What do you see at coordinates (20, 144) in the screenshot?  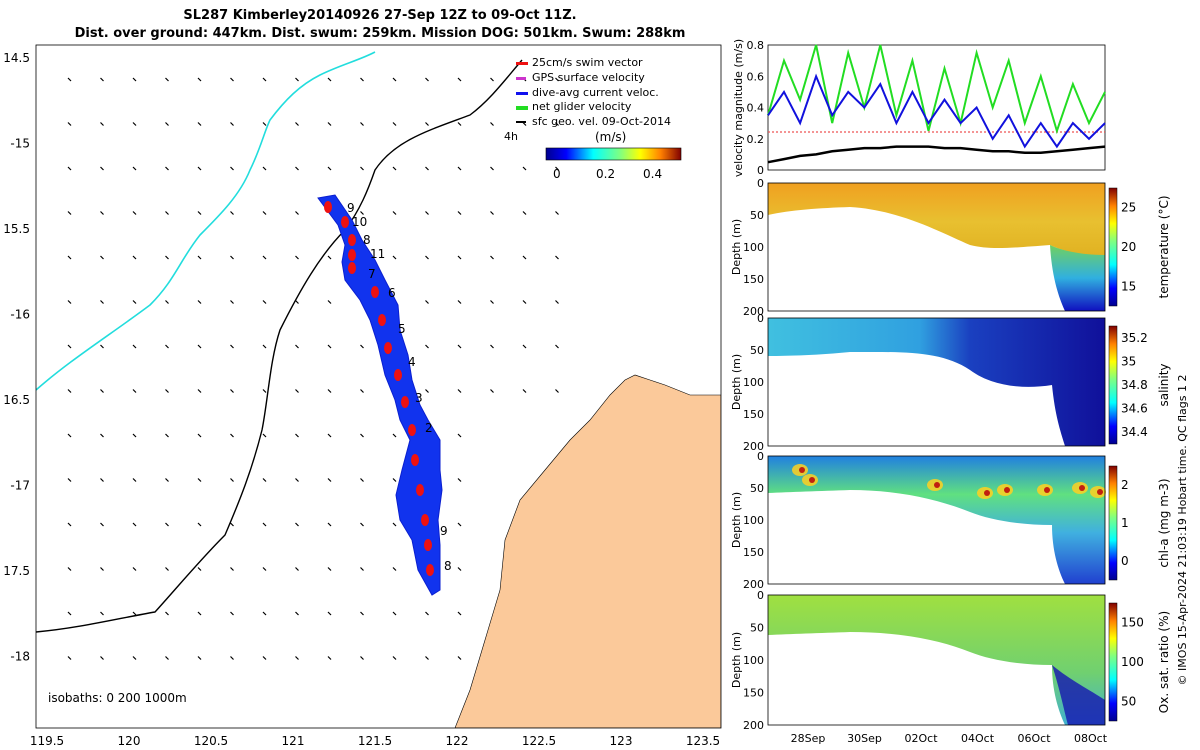 I see `lat-tick: -15` at bounding box center [20, 144].